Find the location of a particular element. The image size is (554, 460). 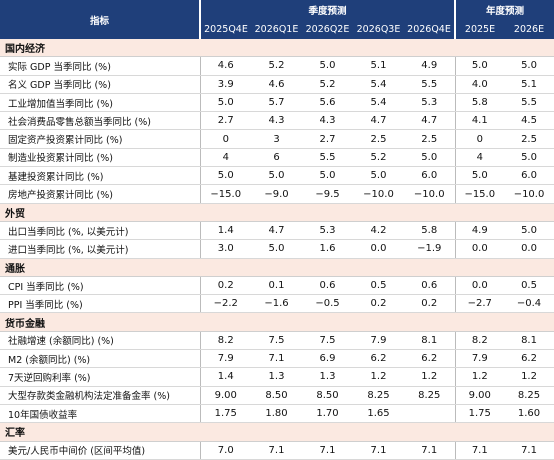

row-label: 房地产投资累计同比 (%) is located at coordinates (100, 194).